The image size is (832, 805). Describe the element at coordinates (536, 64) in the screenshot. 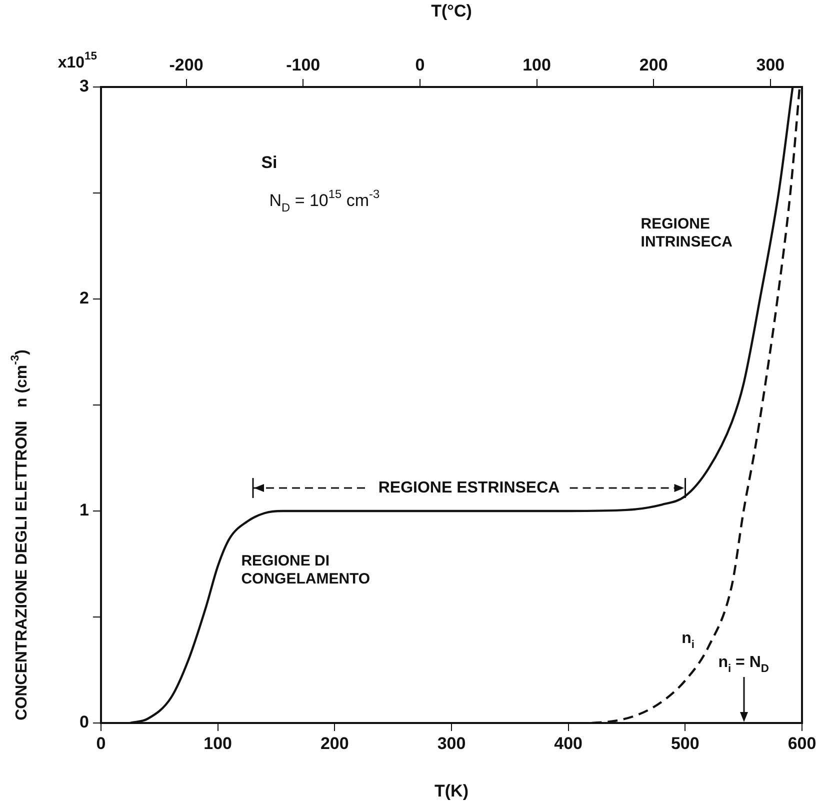

I see `x2-tick-label: 100` at that location.